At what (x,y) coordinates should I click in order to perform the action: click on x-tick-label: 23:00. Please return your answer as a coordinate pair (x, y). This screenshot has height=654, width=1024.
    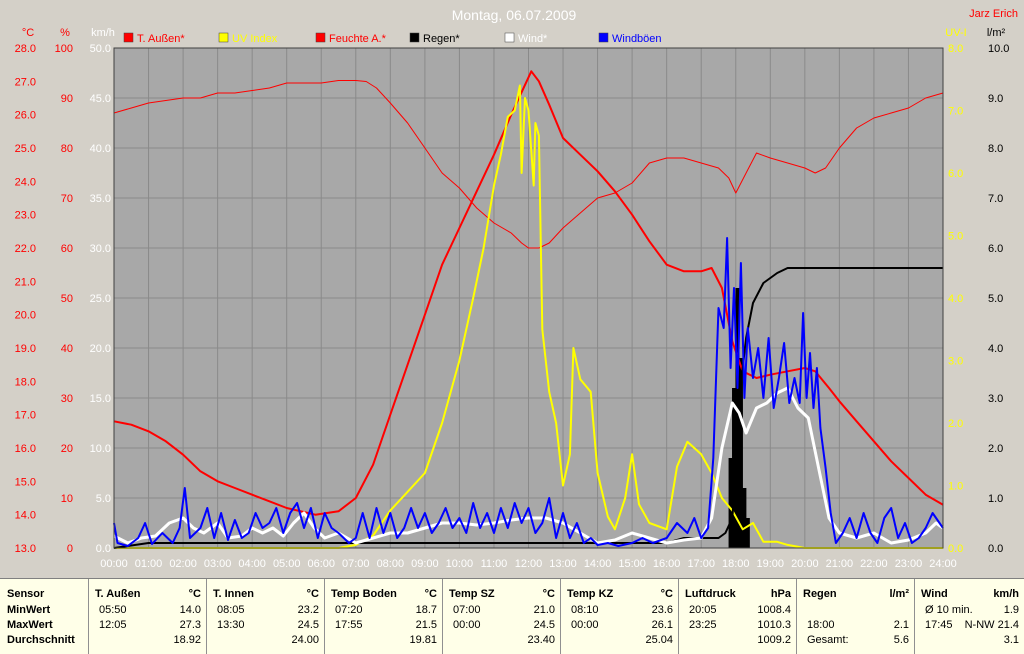
    Looking at the image, I should click on (909, 564).